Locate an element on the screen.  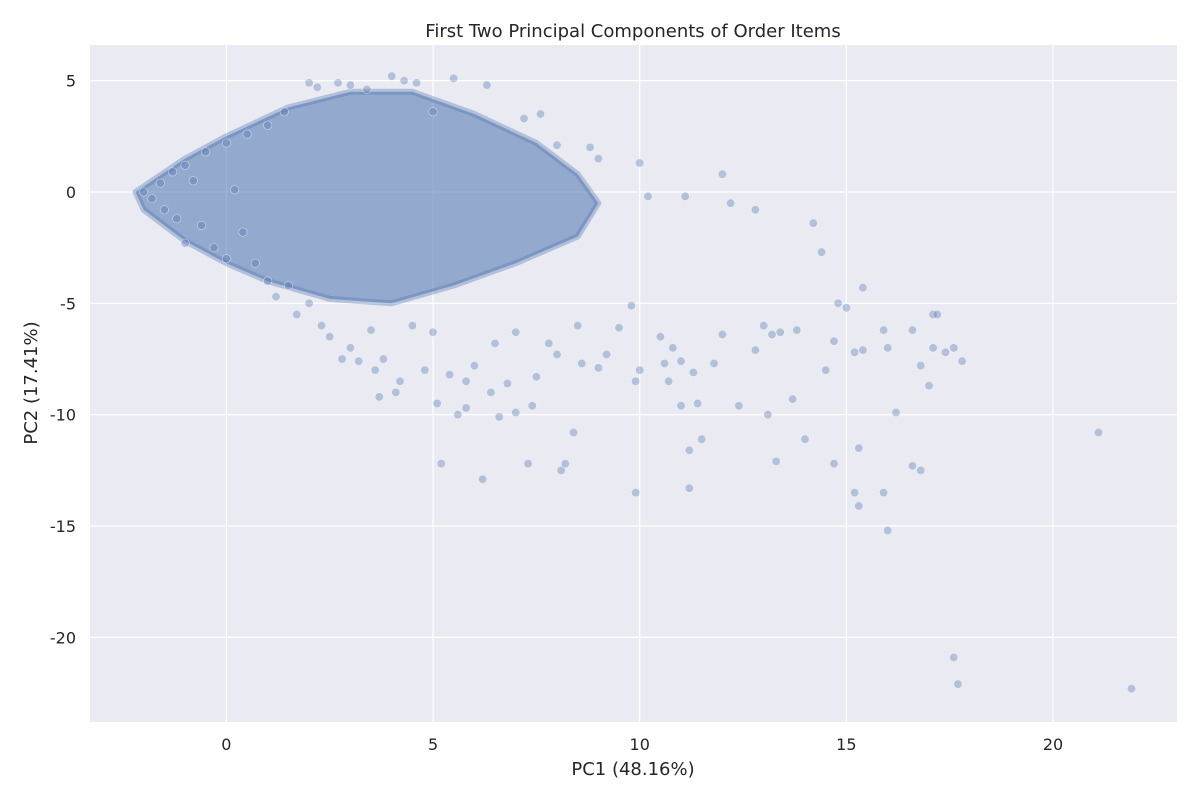
x-axis-label: PC1 (48.16%) is located at coordinates (632, 769).